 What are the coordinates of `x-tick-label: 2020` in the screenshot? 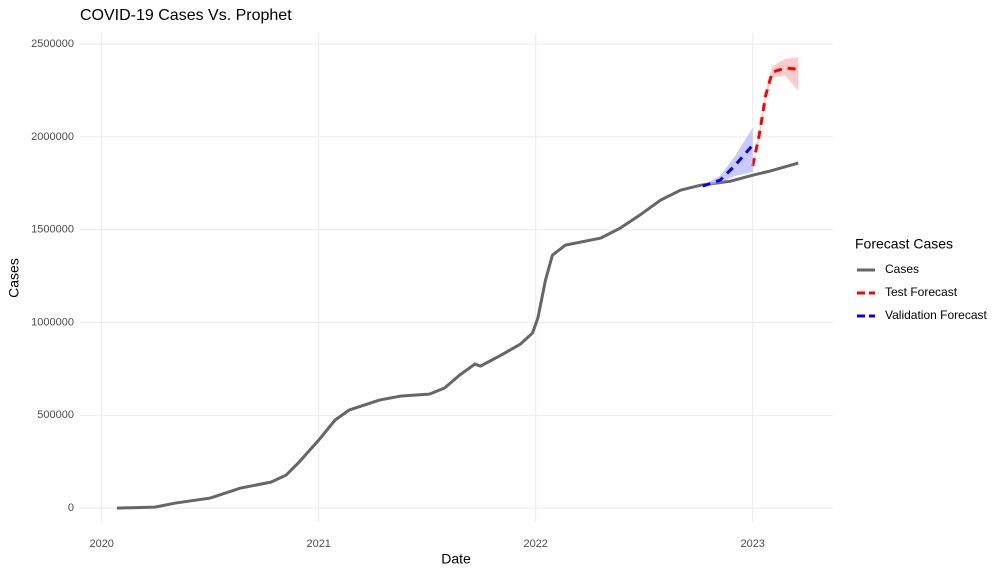 It's located at (101, 544).